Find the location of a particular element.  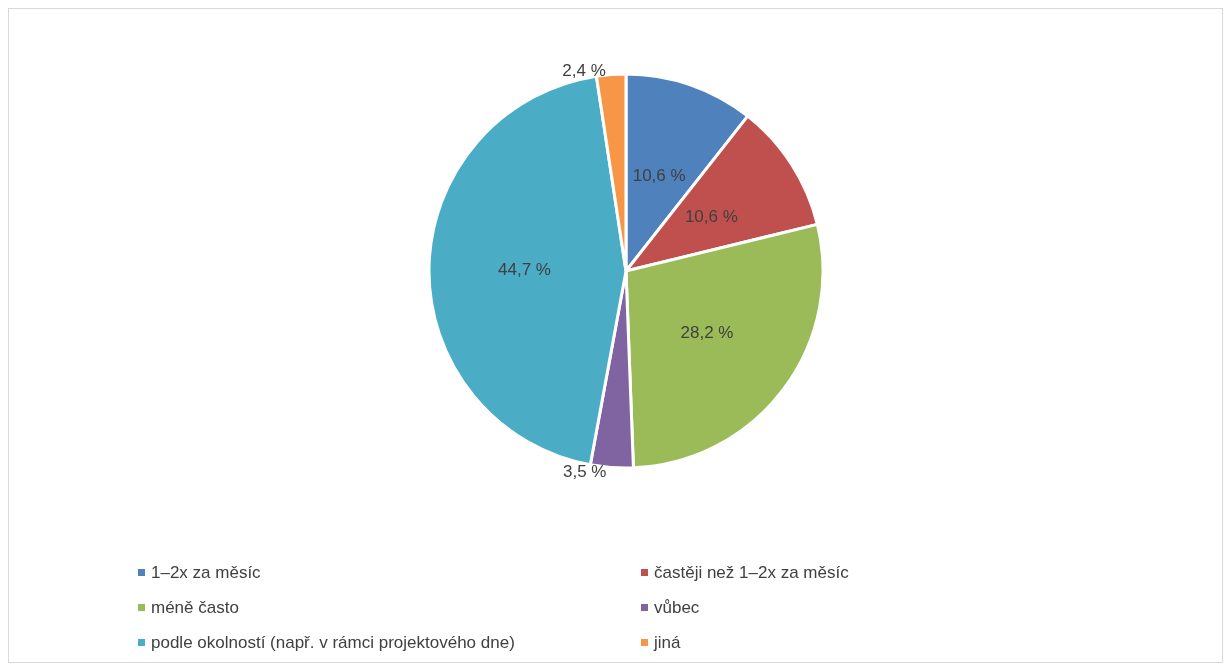

data-label: 2,4 % is located at coordinates (584, 71).